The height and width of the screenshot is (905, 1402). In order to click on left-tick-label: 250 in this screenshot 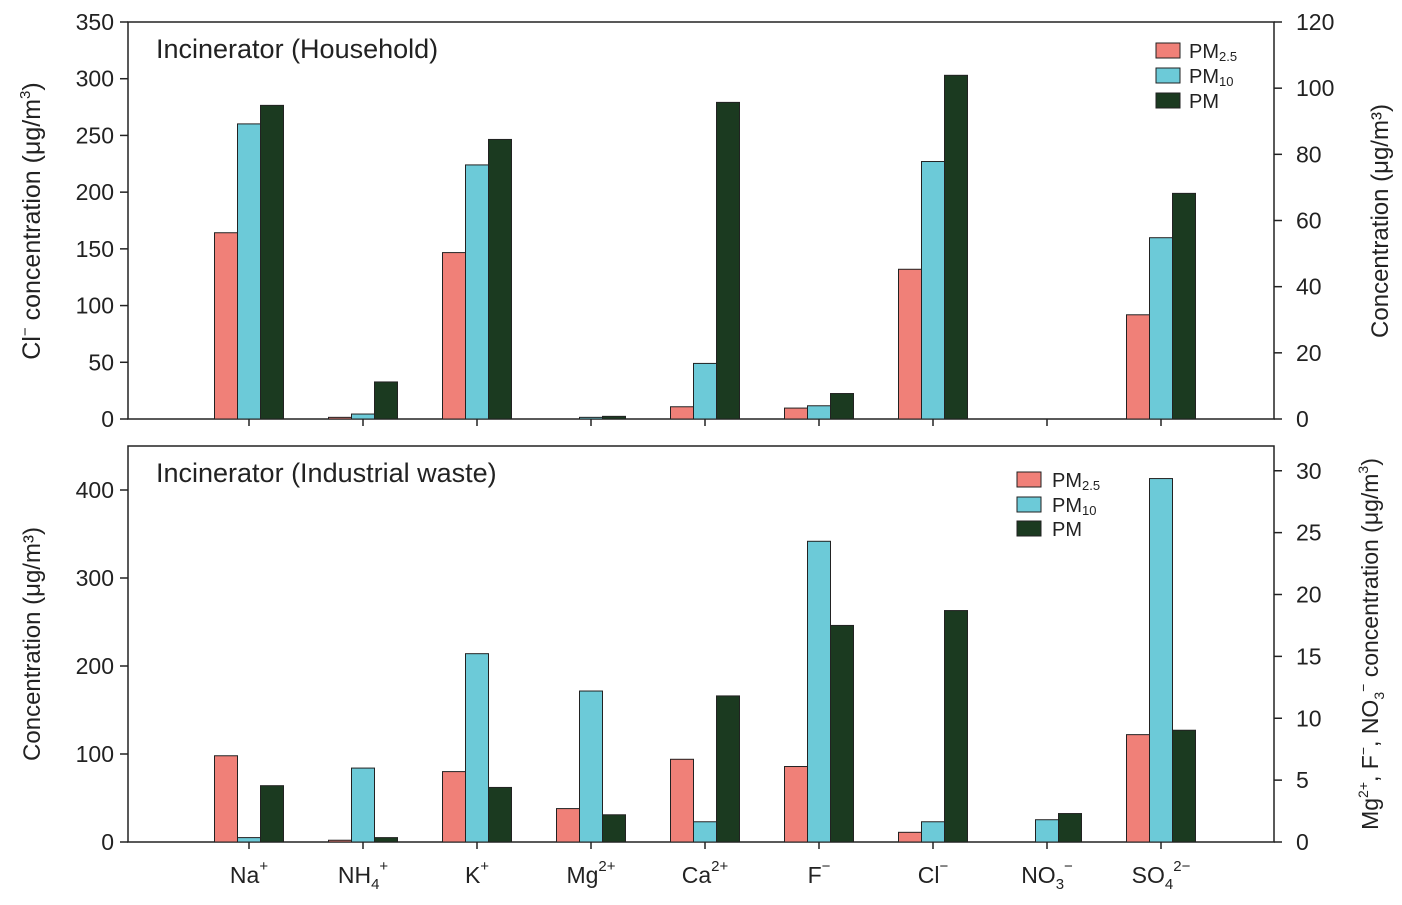, I will do `click(95, 135)`.